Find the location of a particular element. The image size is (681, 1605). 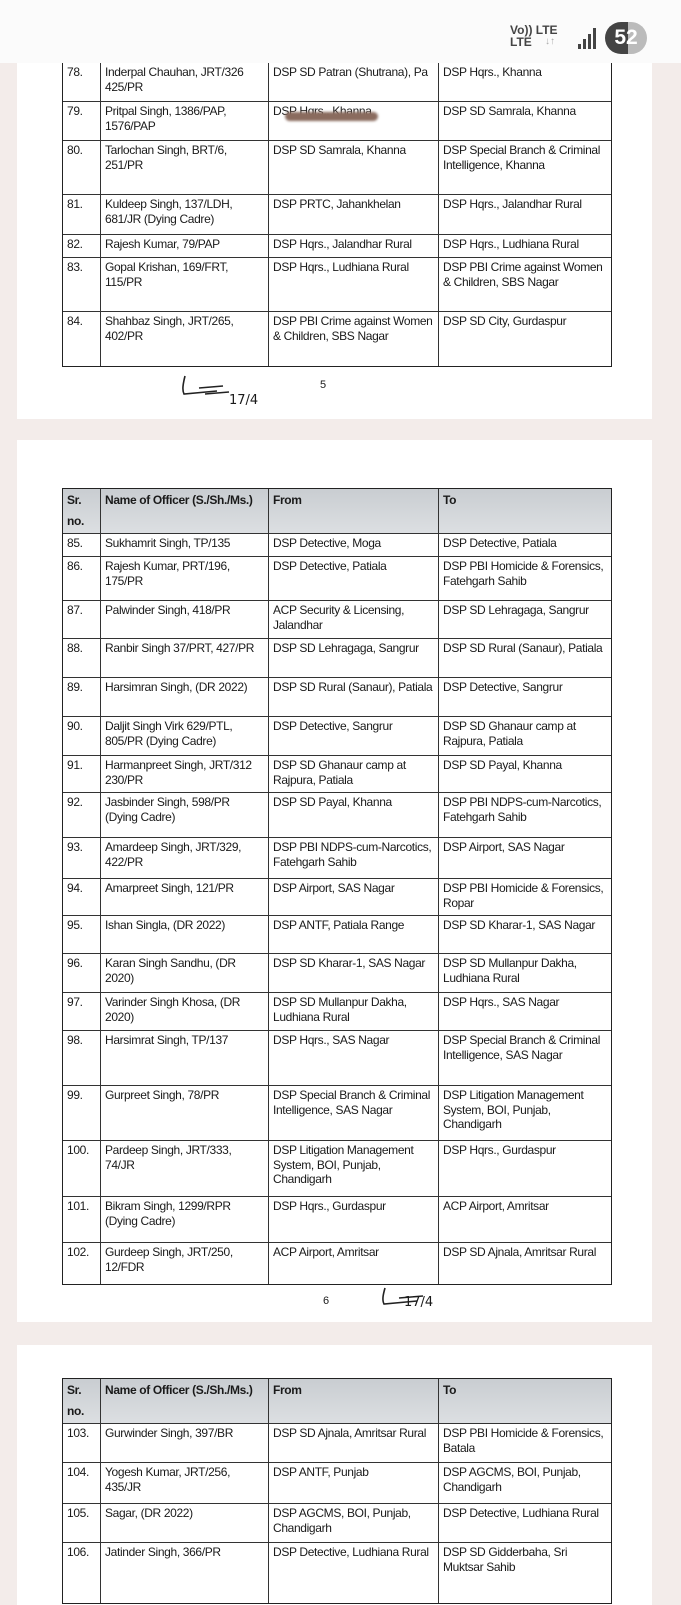

cell-sr: 92. is located at coordinates (82, 815).